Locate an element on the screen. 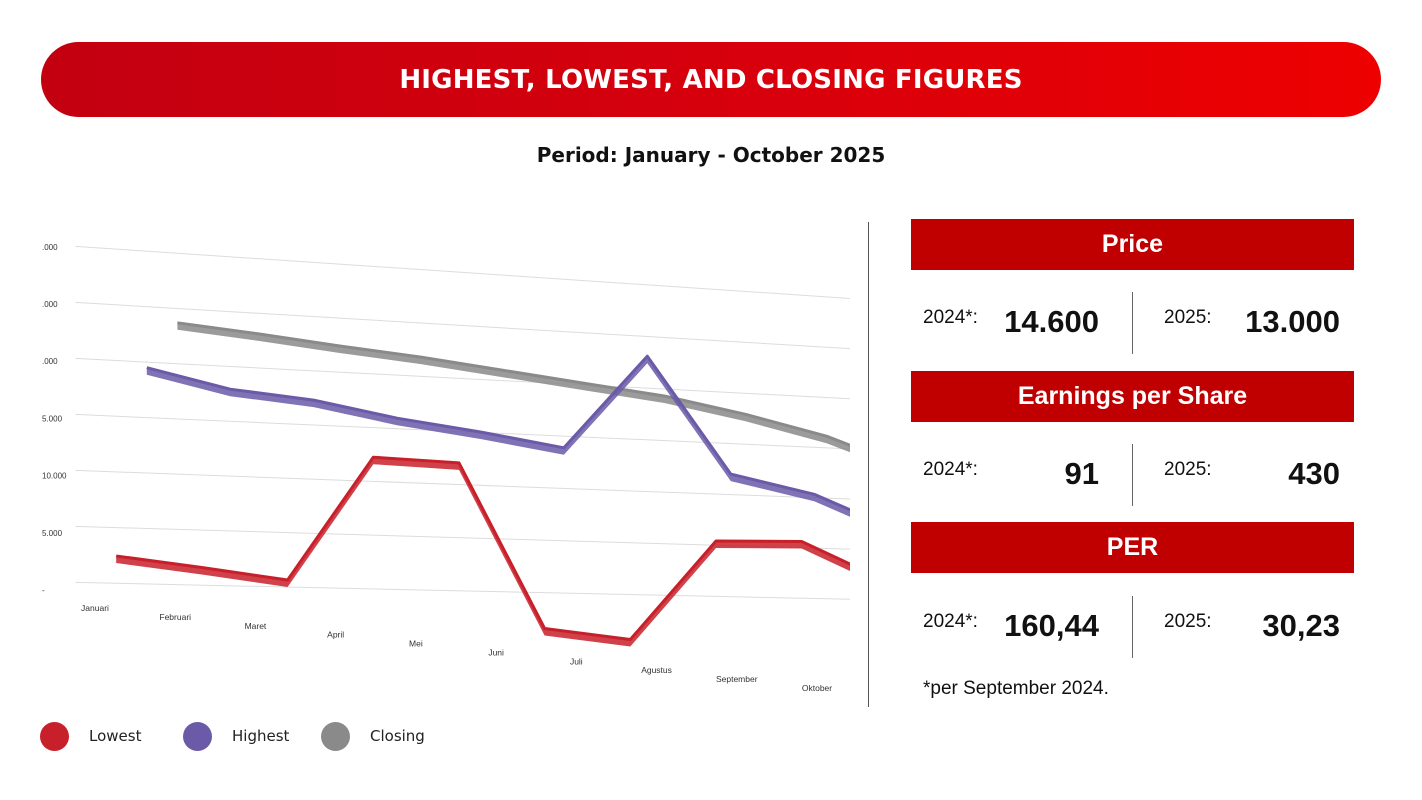 This screenshot has width=1422, height=800. legend-item-closing: Closing is located at coordinates (373, 736).